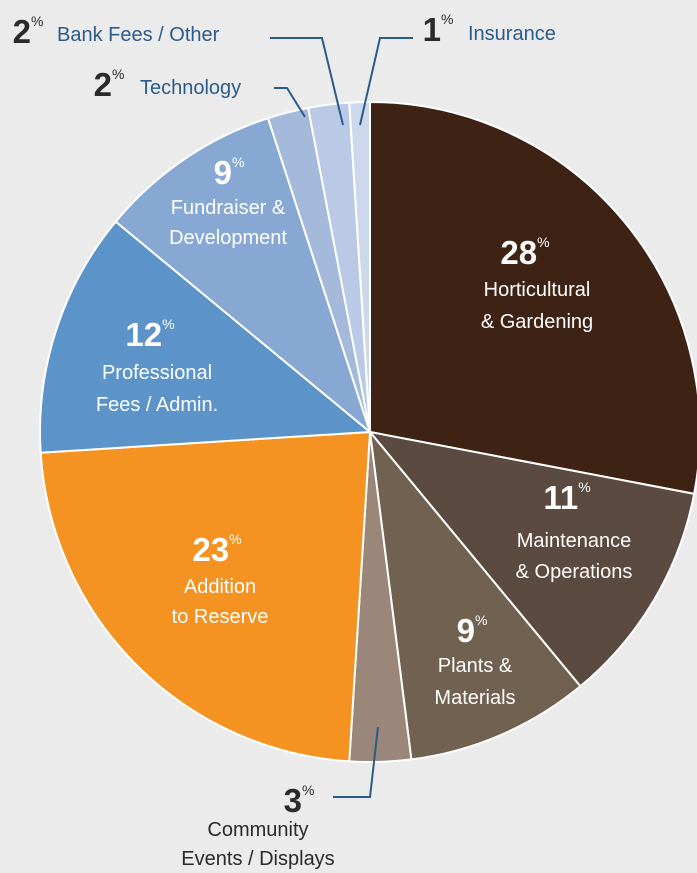  Describe the element at coordinates (293, 800) in the screenshot. I see `value-number: 3` at that location.